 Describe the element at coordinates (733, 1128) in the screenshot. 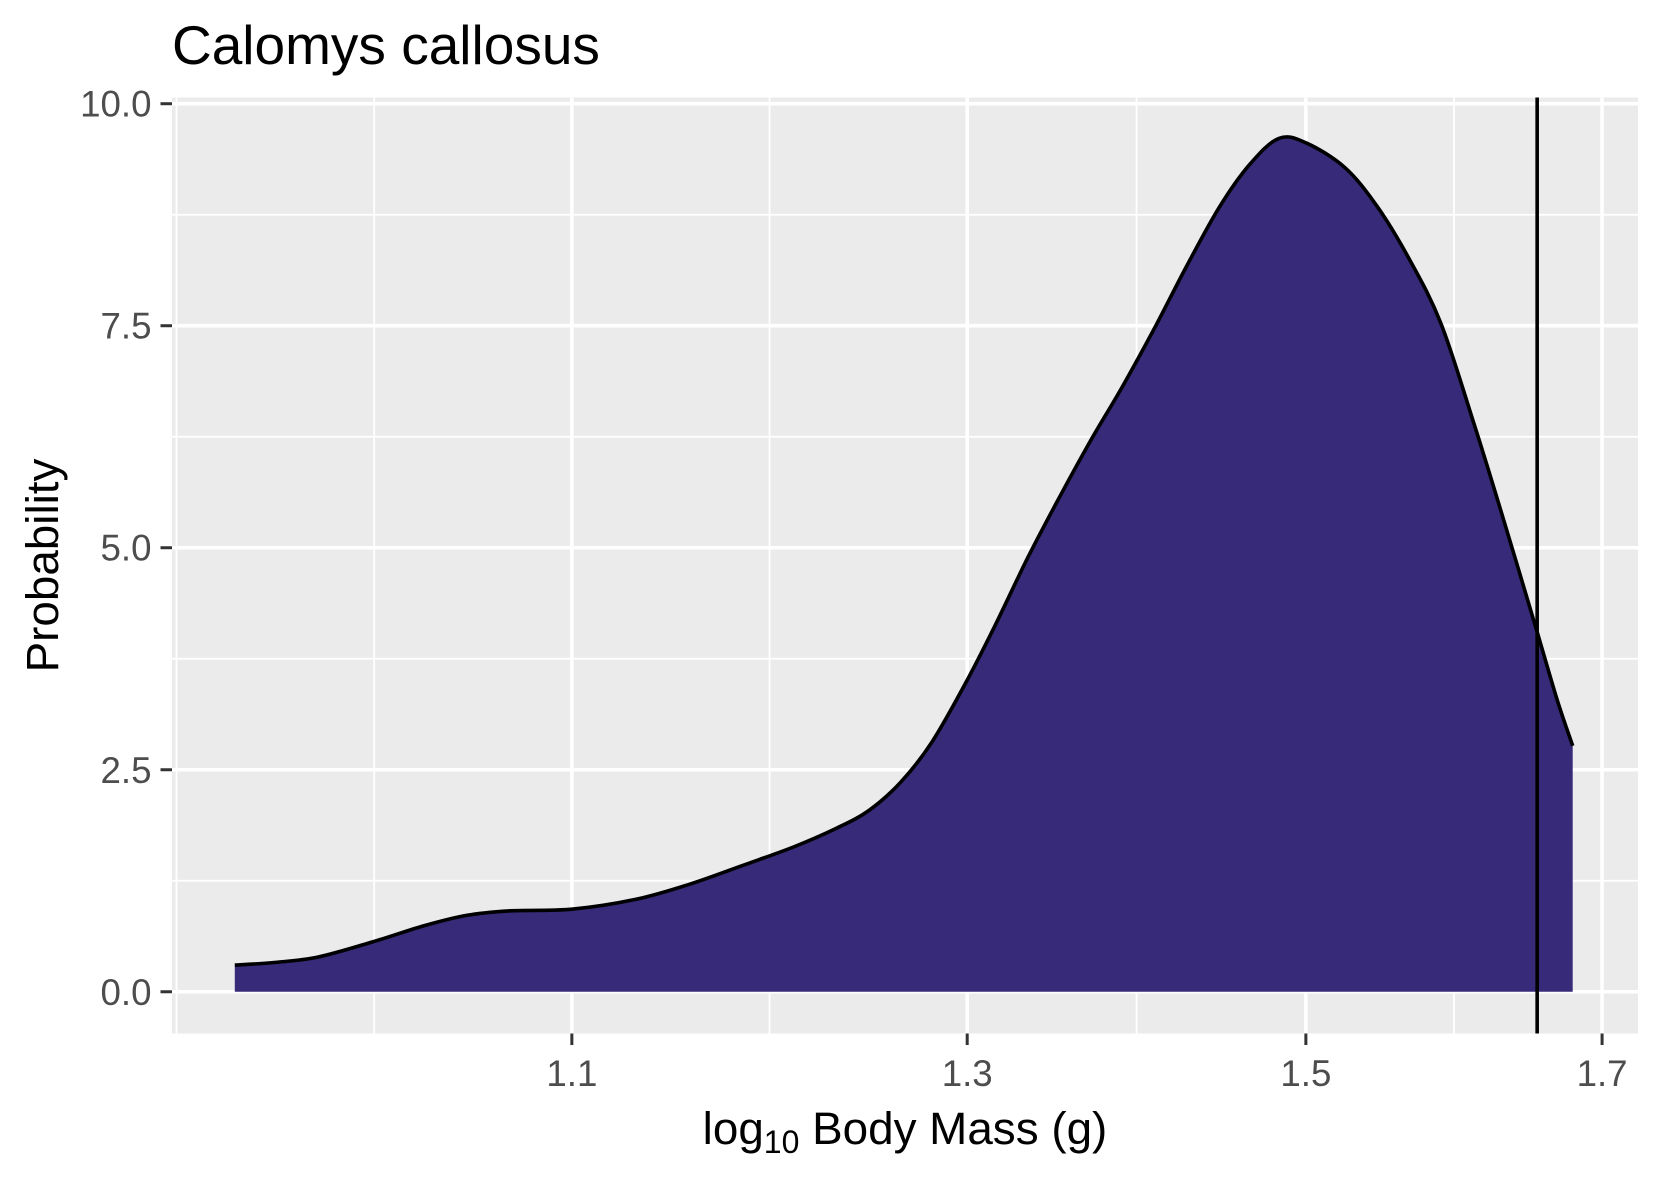

I see `x-axis-title-base: log` at that location.